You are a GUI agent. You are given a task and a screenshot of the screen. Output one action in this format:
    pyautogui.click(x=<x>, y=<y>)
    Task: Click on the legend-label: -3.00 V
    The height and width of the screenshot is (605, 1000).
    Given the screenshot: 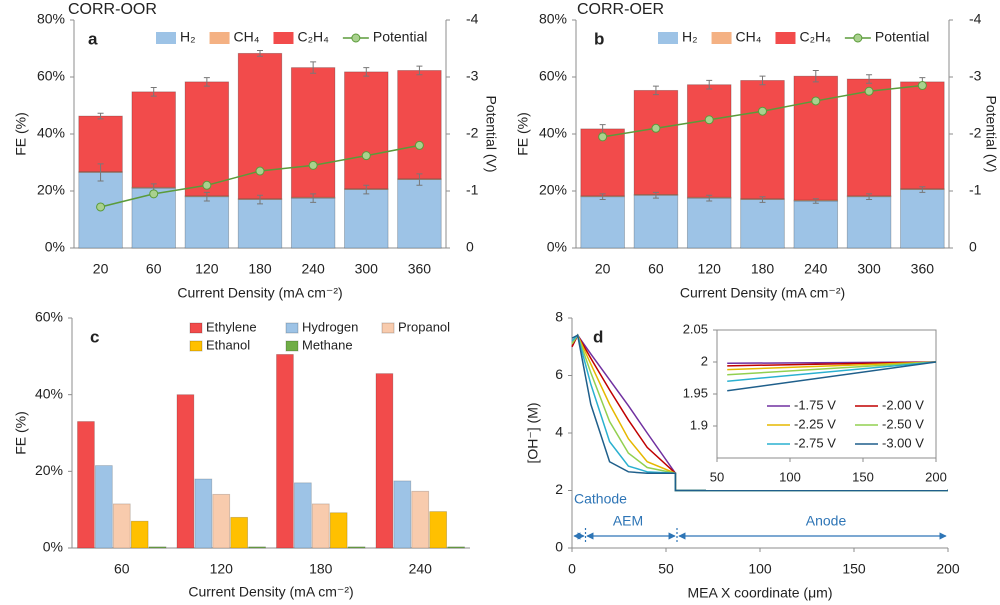 What is the action you would take?
    pyautogui.click(x=903, y=442)
    